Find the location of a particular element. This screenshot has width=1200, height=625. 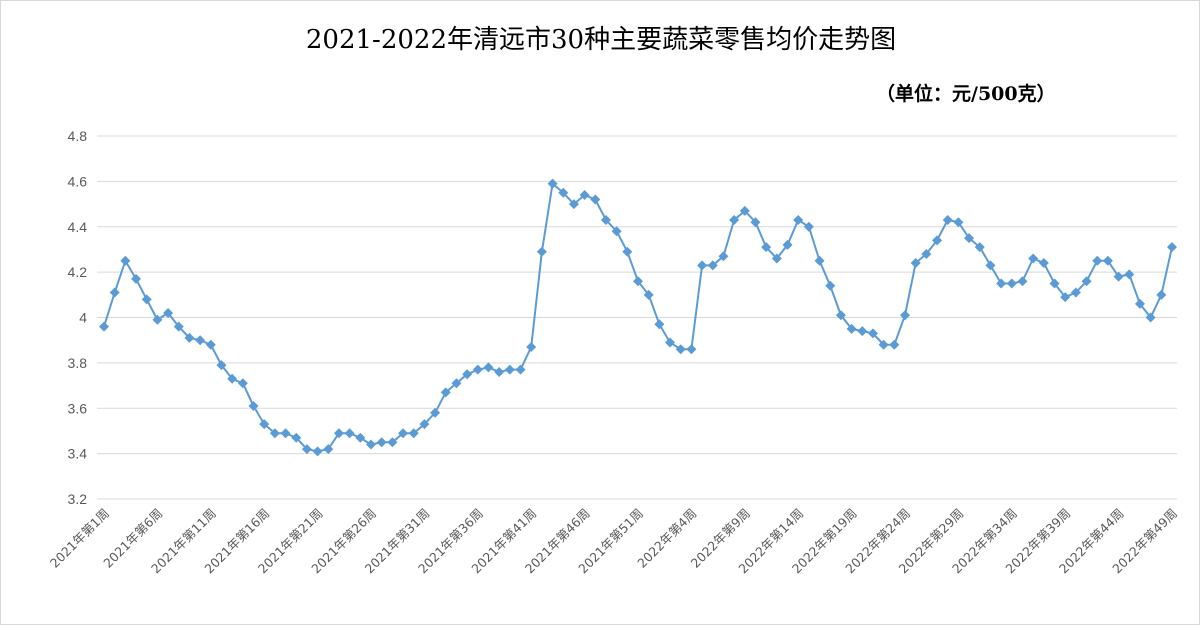

y-tick-label: 4.2 is located at coordinates (78, 272).